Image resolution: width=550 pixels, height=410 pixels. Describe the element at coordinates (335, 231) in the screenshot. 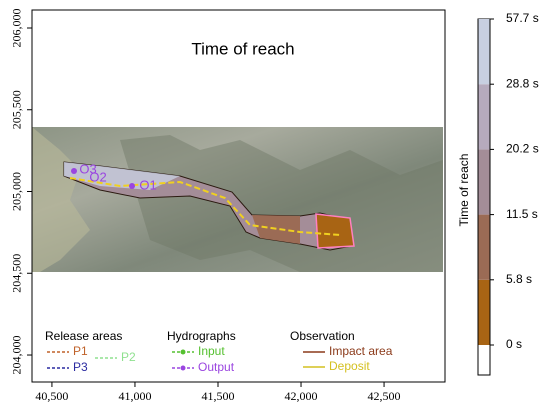

I see `impact-zone` at that location.